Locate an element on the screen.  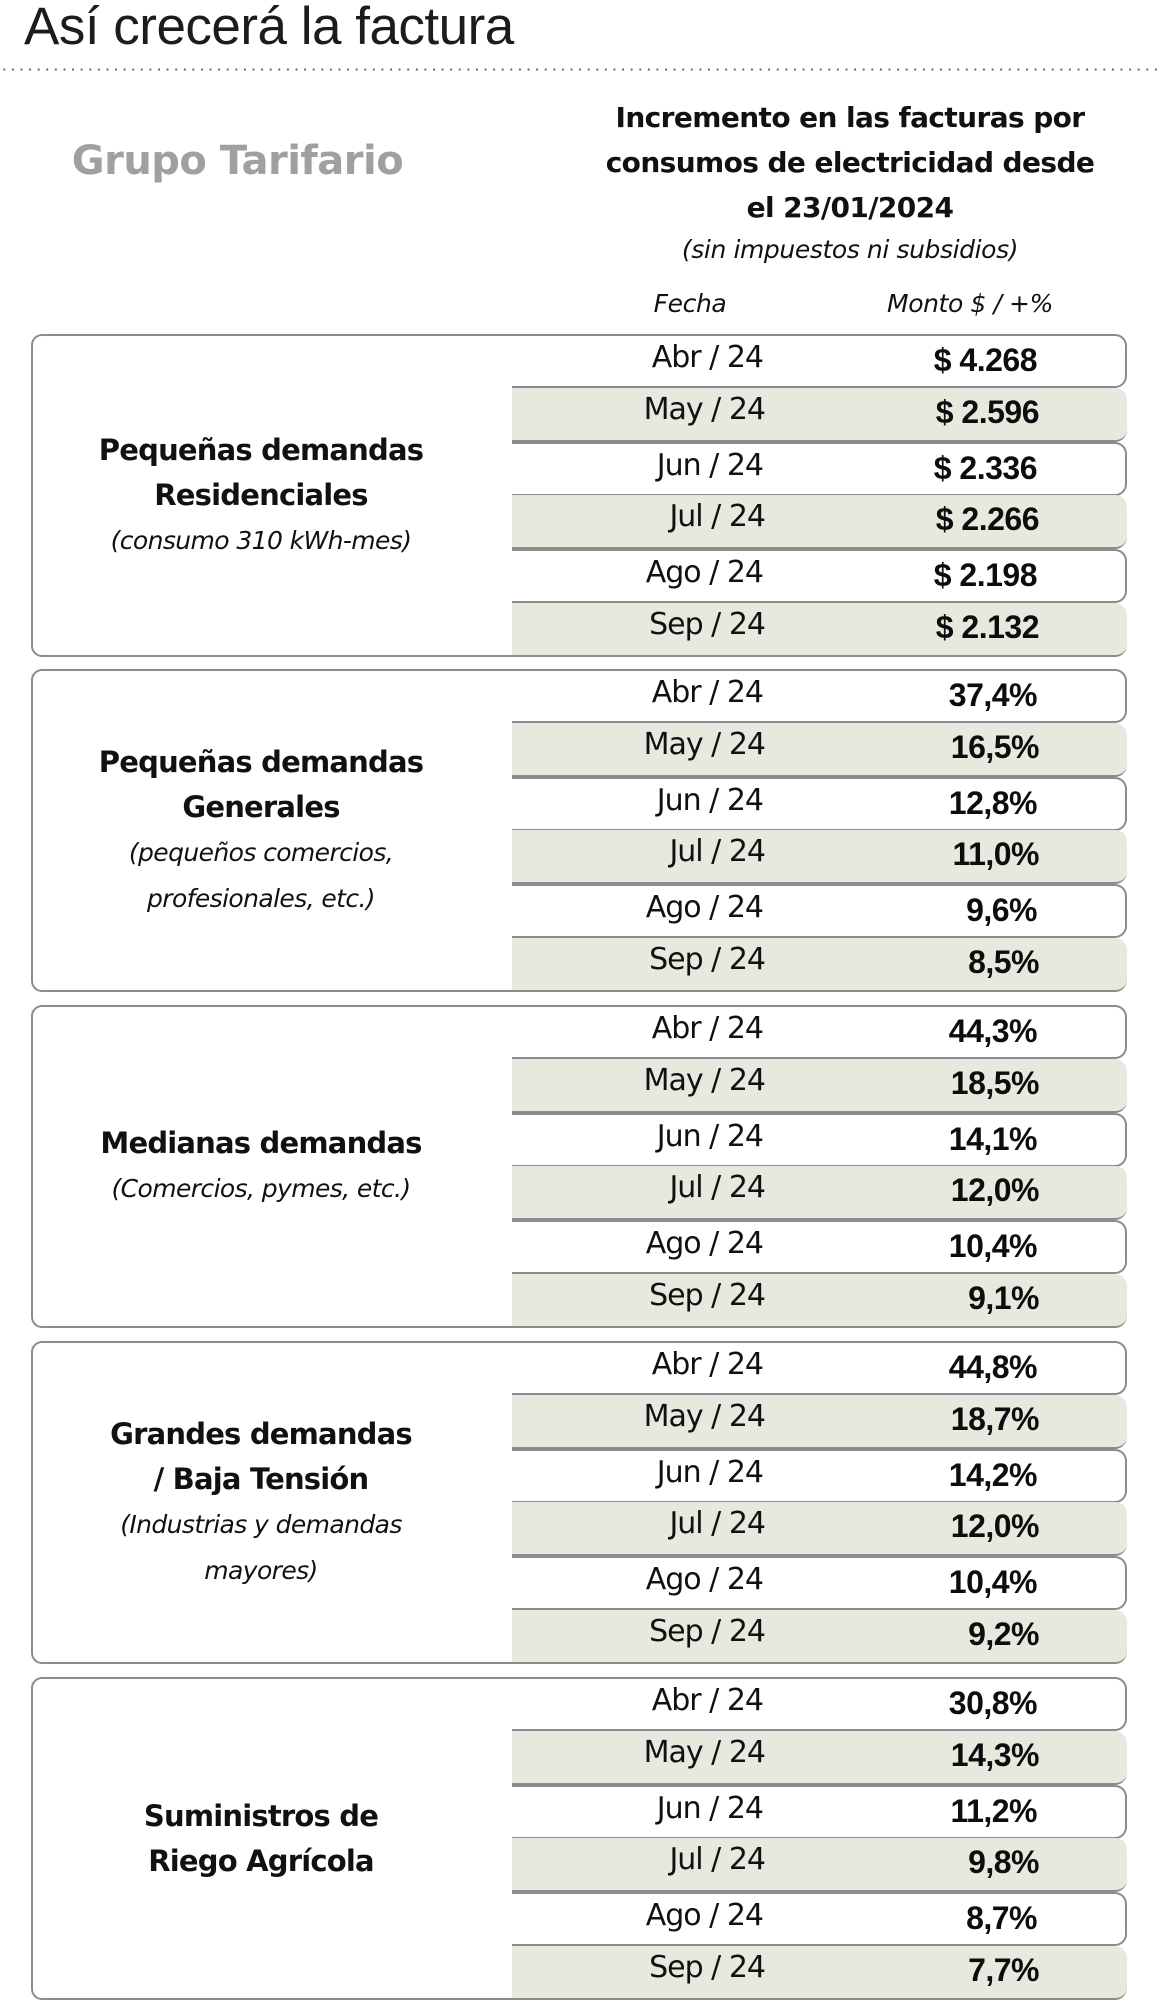
table-row: Abr / 24 37,4% is located at coordinates (819, 696).